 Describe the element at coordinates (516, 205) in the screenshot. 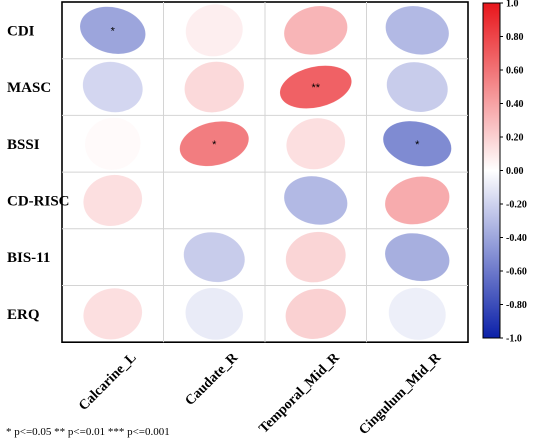

I see `colorbar-tick-label: -0.20` at that location.